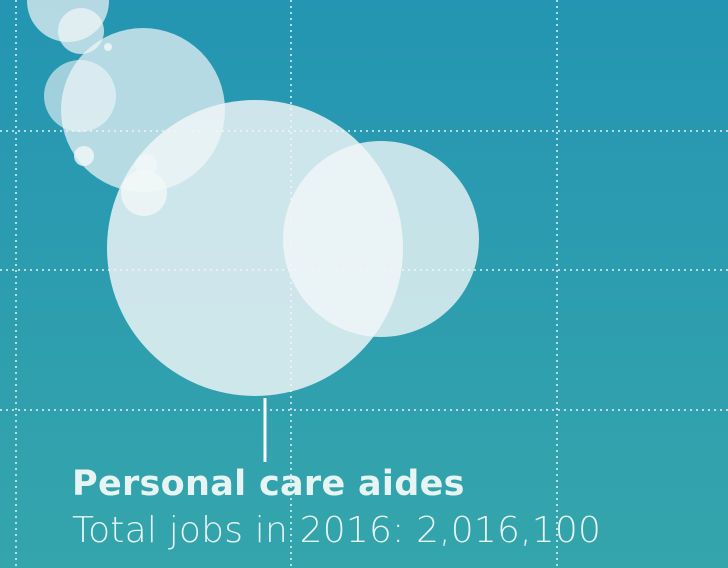 The width and height of the screenshot is (728, 568). I want to click on bubble-small-inner, so click(146, 165).